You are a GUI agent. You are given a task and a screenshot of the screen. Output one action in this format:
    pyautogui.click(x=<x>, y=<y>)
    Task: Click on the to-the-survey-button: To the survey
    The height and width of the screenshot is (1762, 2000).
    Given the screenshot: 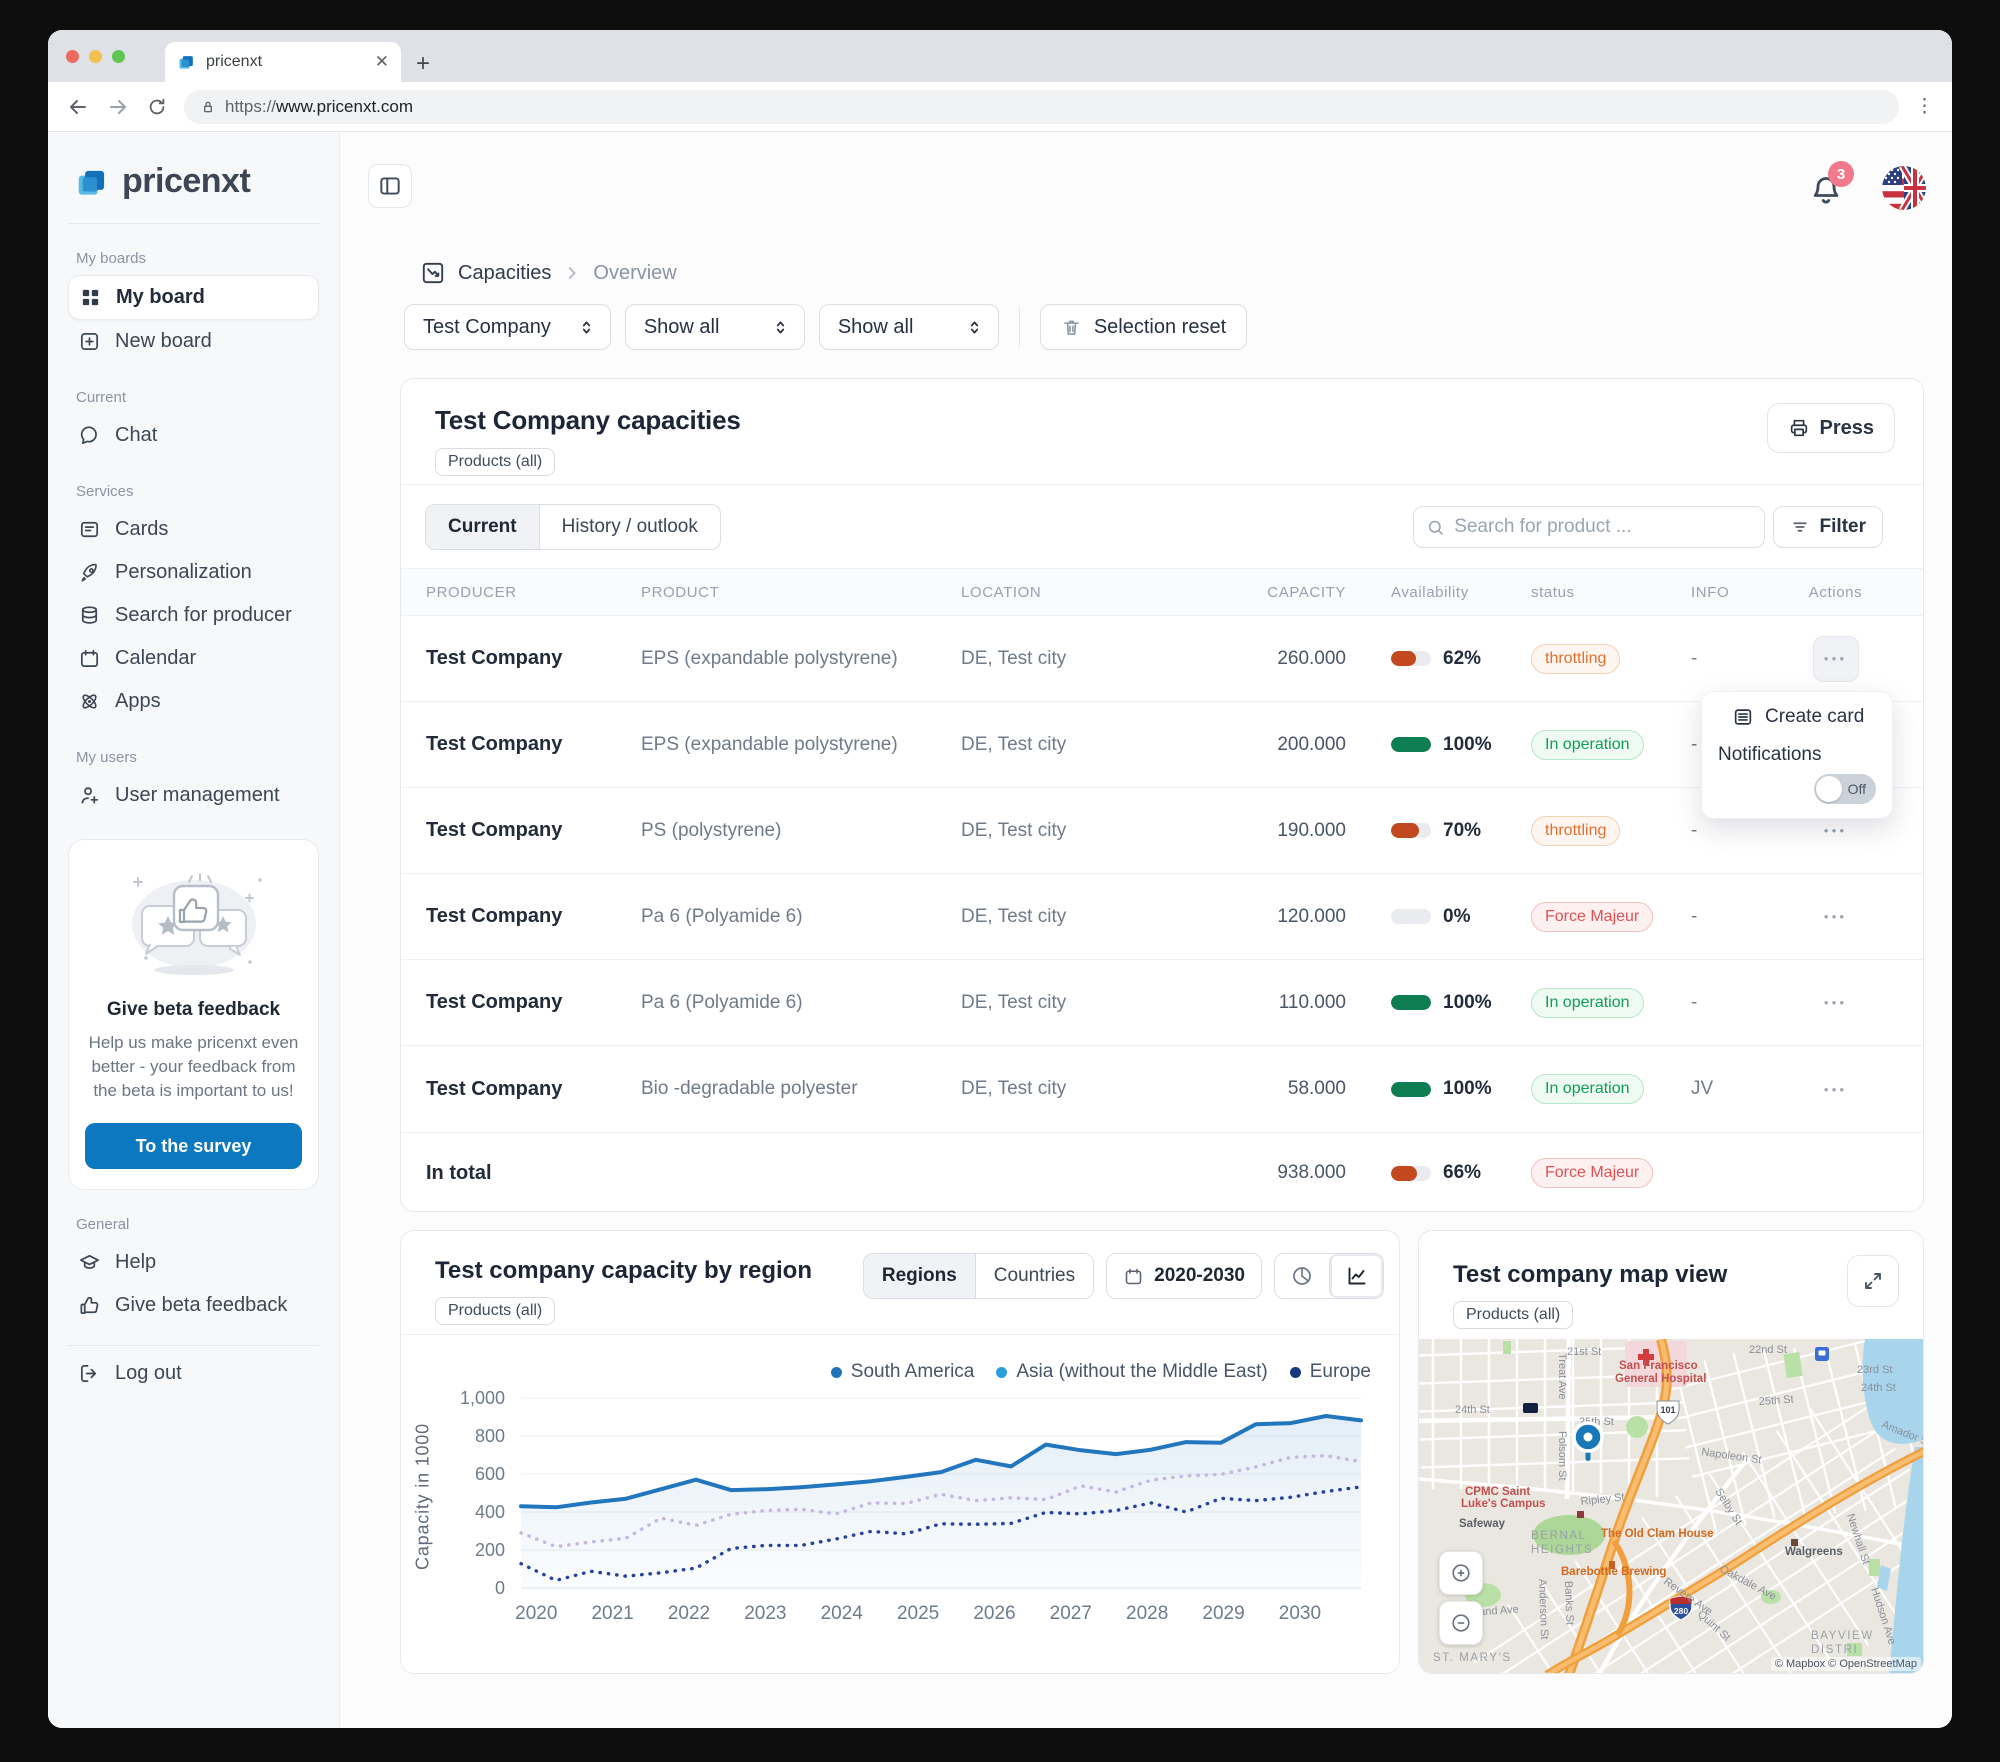 What is the action you would take?
    pyautogui.click(x=193, y=1146)
    